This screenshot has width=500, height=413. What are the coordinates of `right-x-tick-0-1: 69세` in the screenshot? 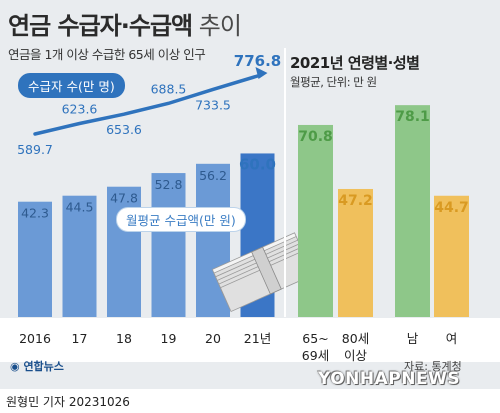 It's located at (315, 355).